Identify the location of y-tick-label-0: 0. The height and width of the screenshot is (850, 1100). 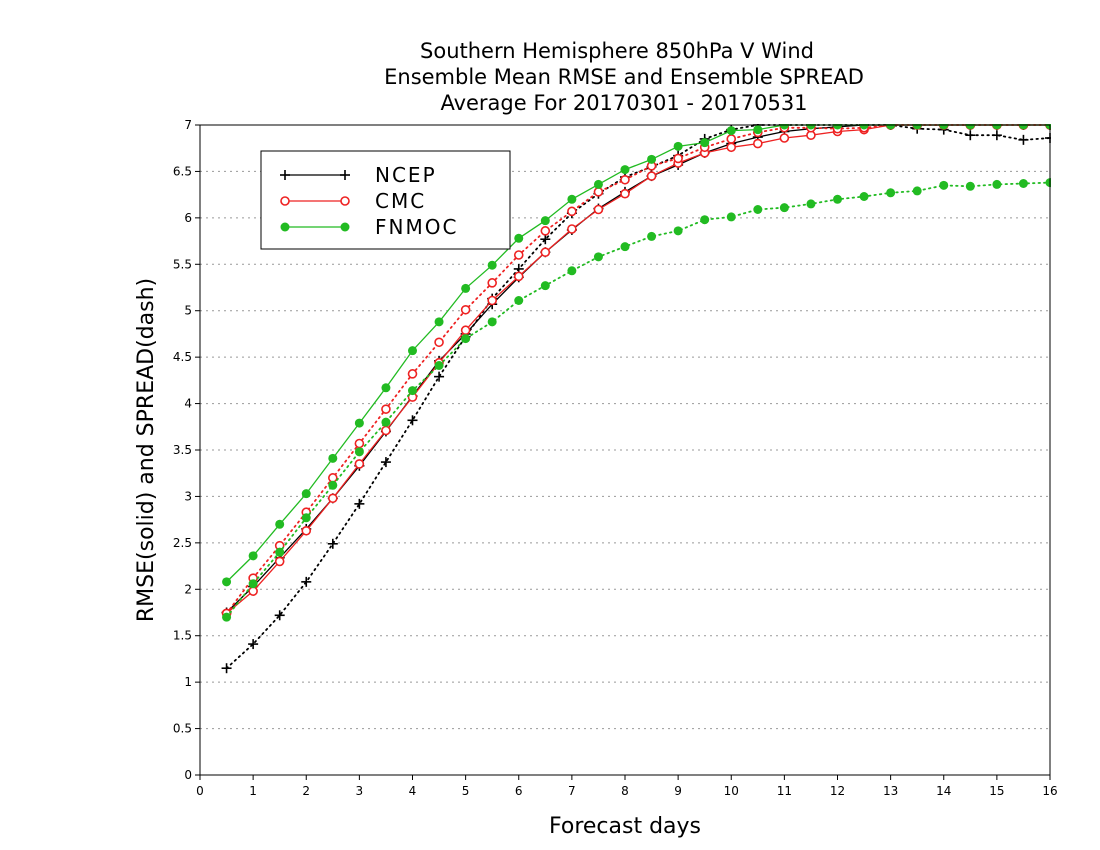
(188, 775).